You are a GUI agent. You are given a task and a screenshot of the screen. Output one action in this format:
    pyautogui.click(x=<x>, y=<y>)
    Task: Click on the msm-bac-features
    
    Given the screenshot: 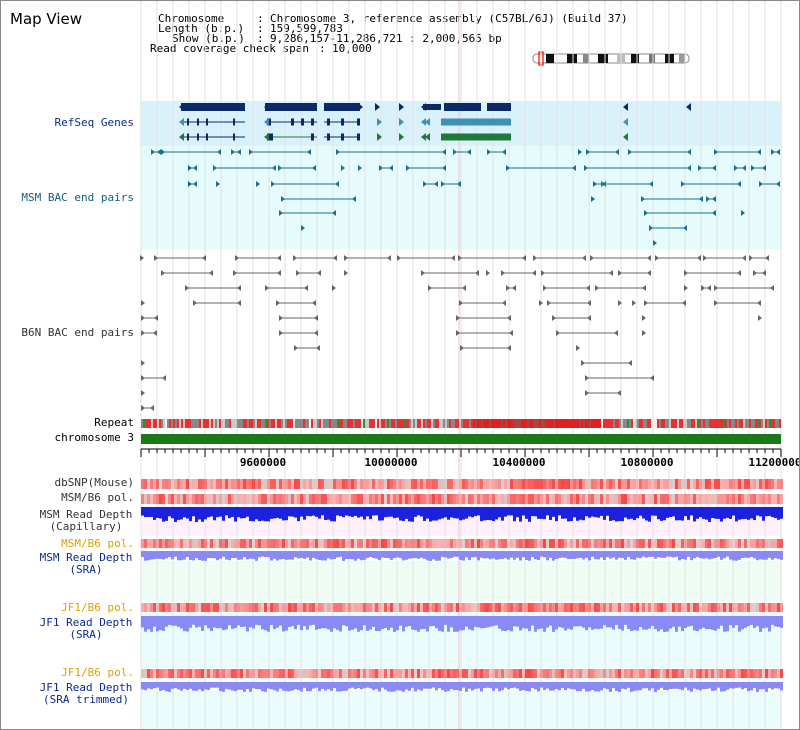 What is the action you would take?
    pyautogui.click(x=465, y=197)
    